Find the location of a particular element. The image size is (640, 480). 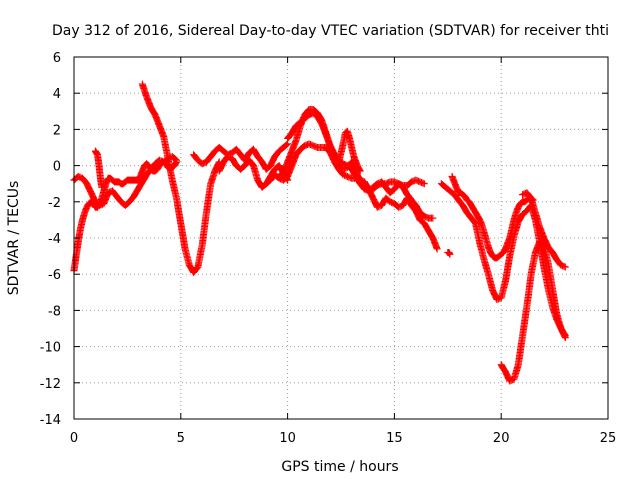

x-tick-label: 20 is located at coordinates (501, 438).